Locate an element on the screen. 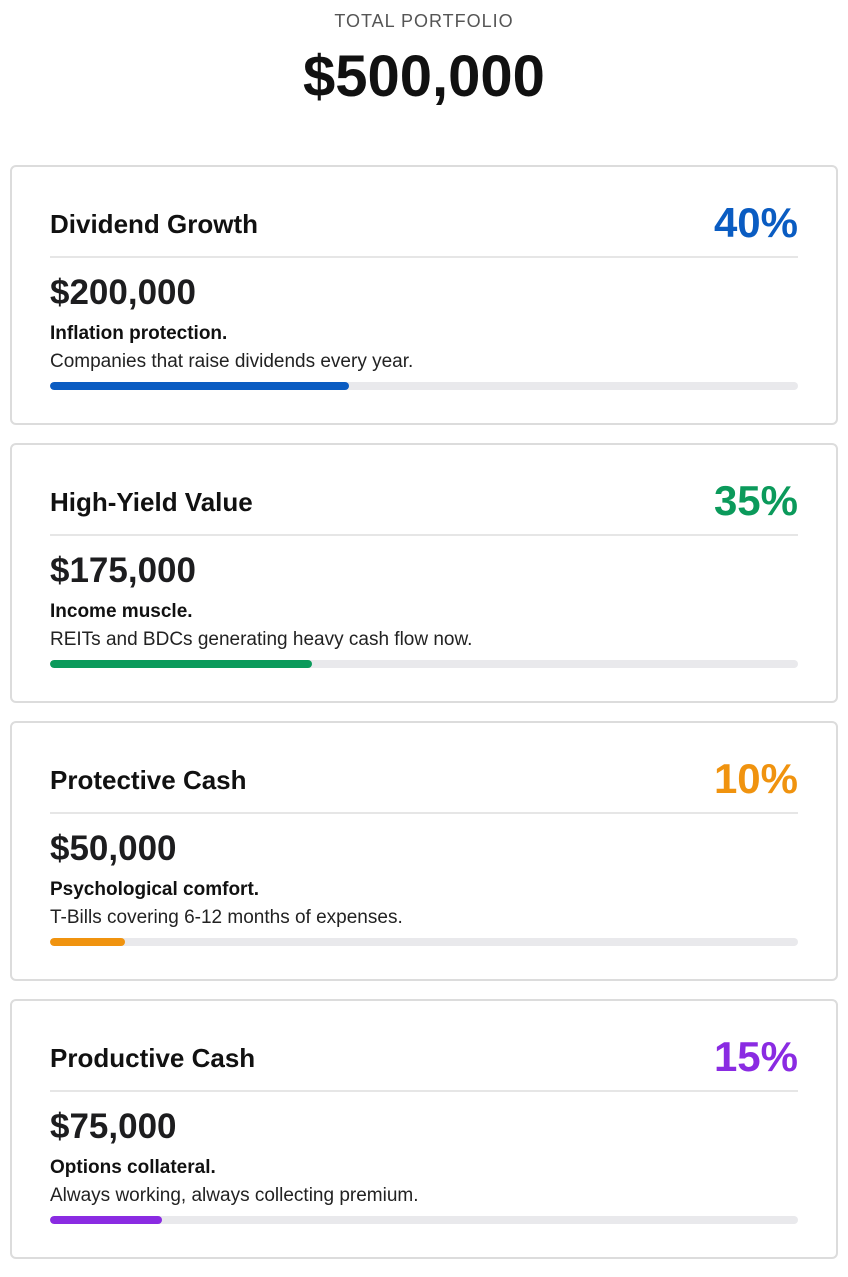  card-title: Productive Cash is located at coordinates (153, 1058).